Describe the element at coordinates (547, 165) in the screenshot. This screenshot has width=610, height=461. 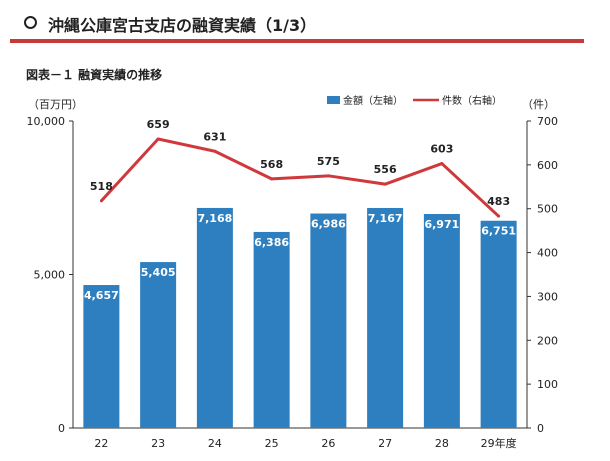
I see `right-tick-label: 600` at that location.